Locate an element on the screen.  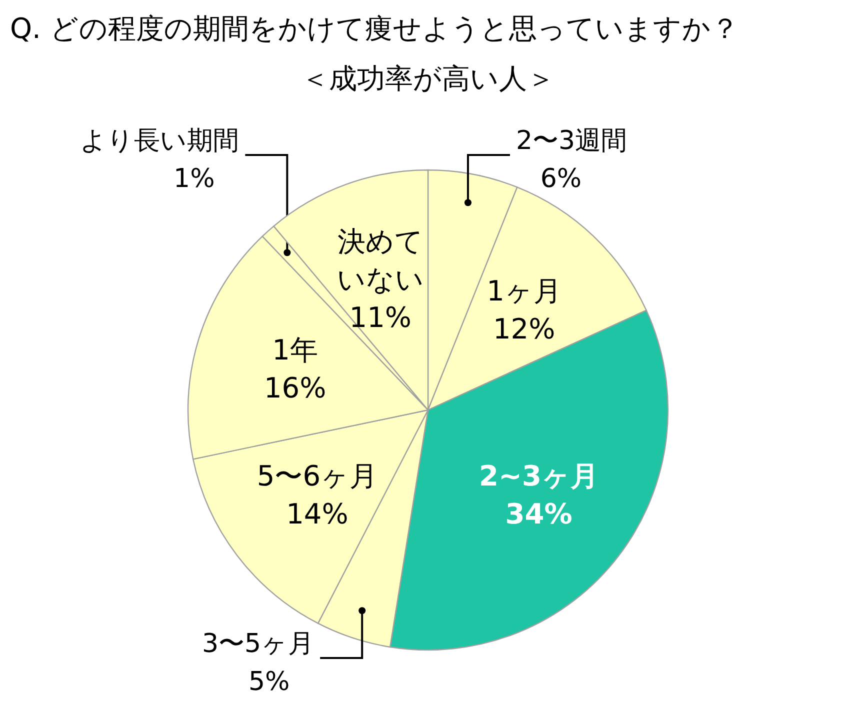
data-label: 11% is located at coordinates (380, 317).